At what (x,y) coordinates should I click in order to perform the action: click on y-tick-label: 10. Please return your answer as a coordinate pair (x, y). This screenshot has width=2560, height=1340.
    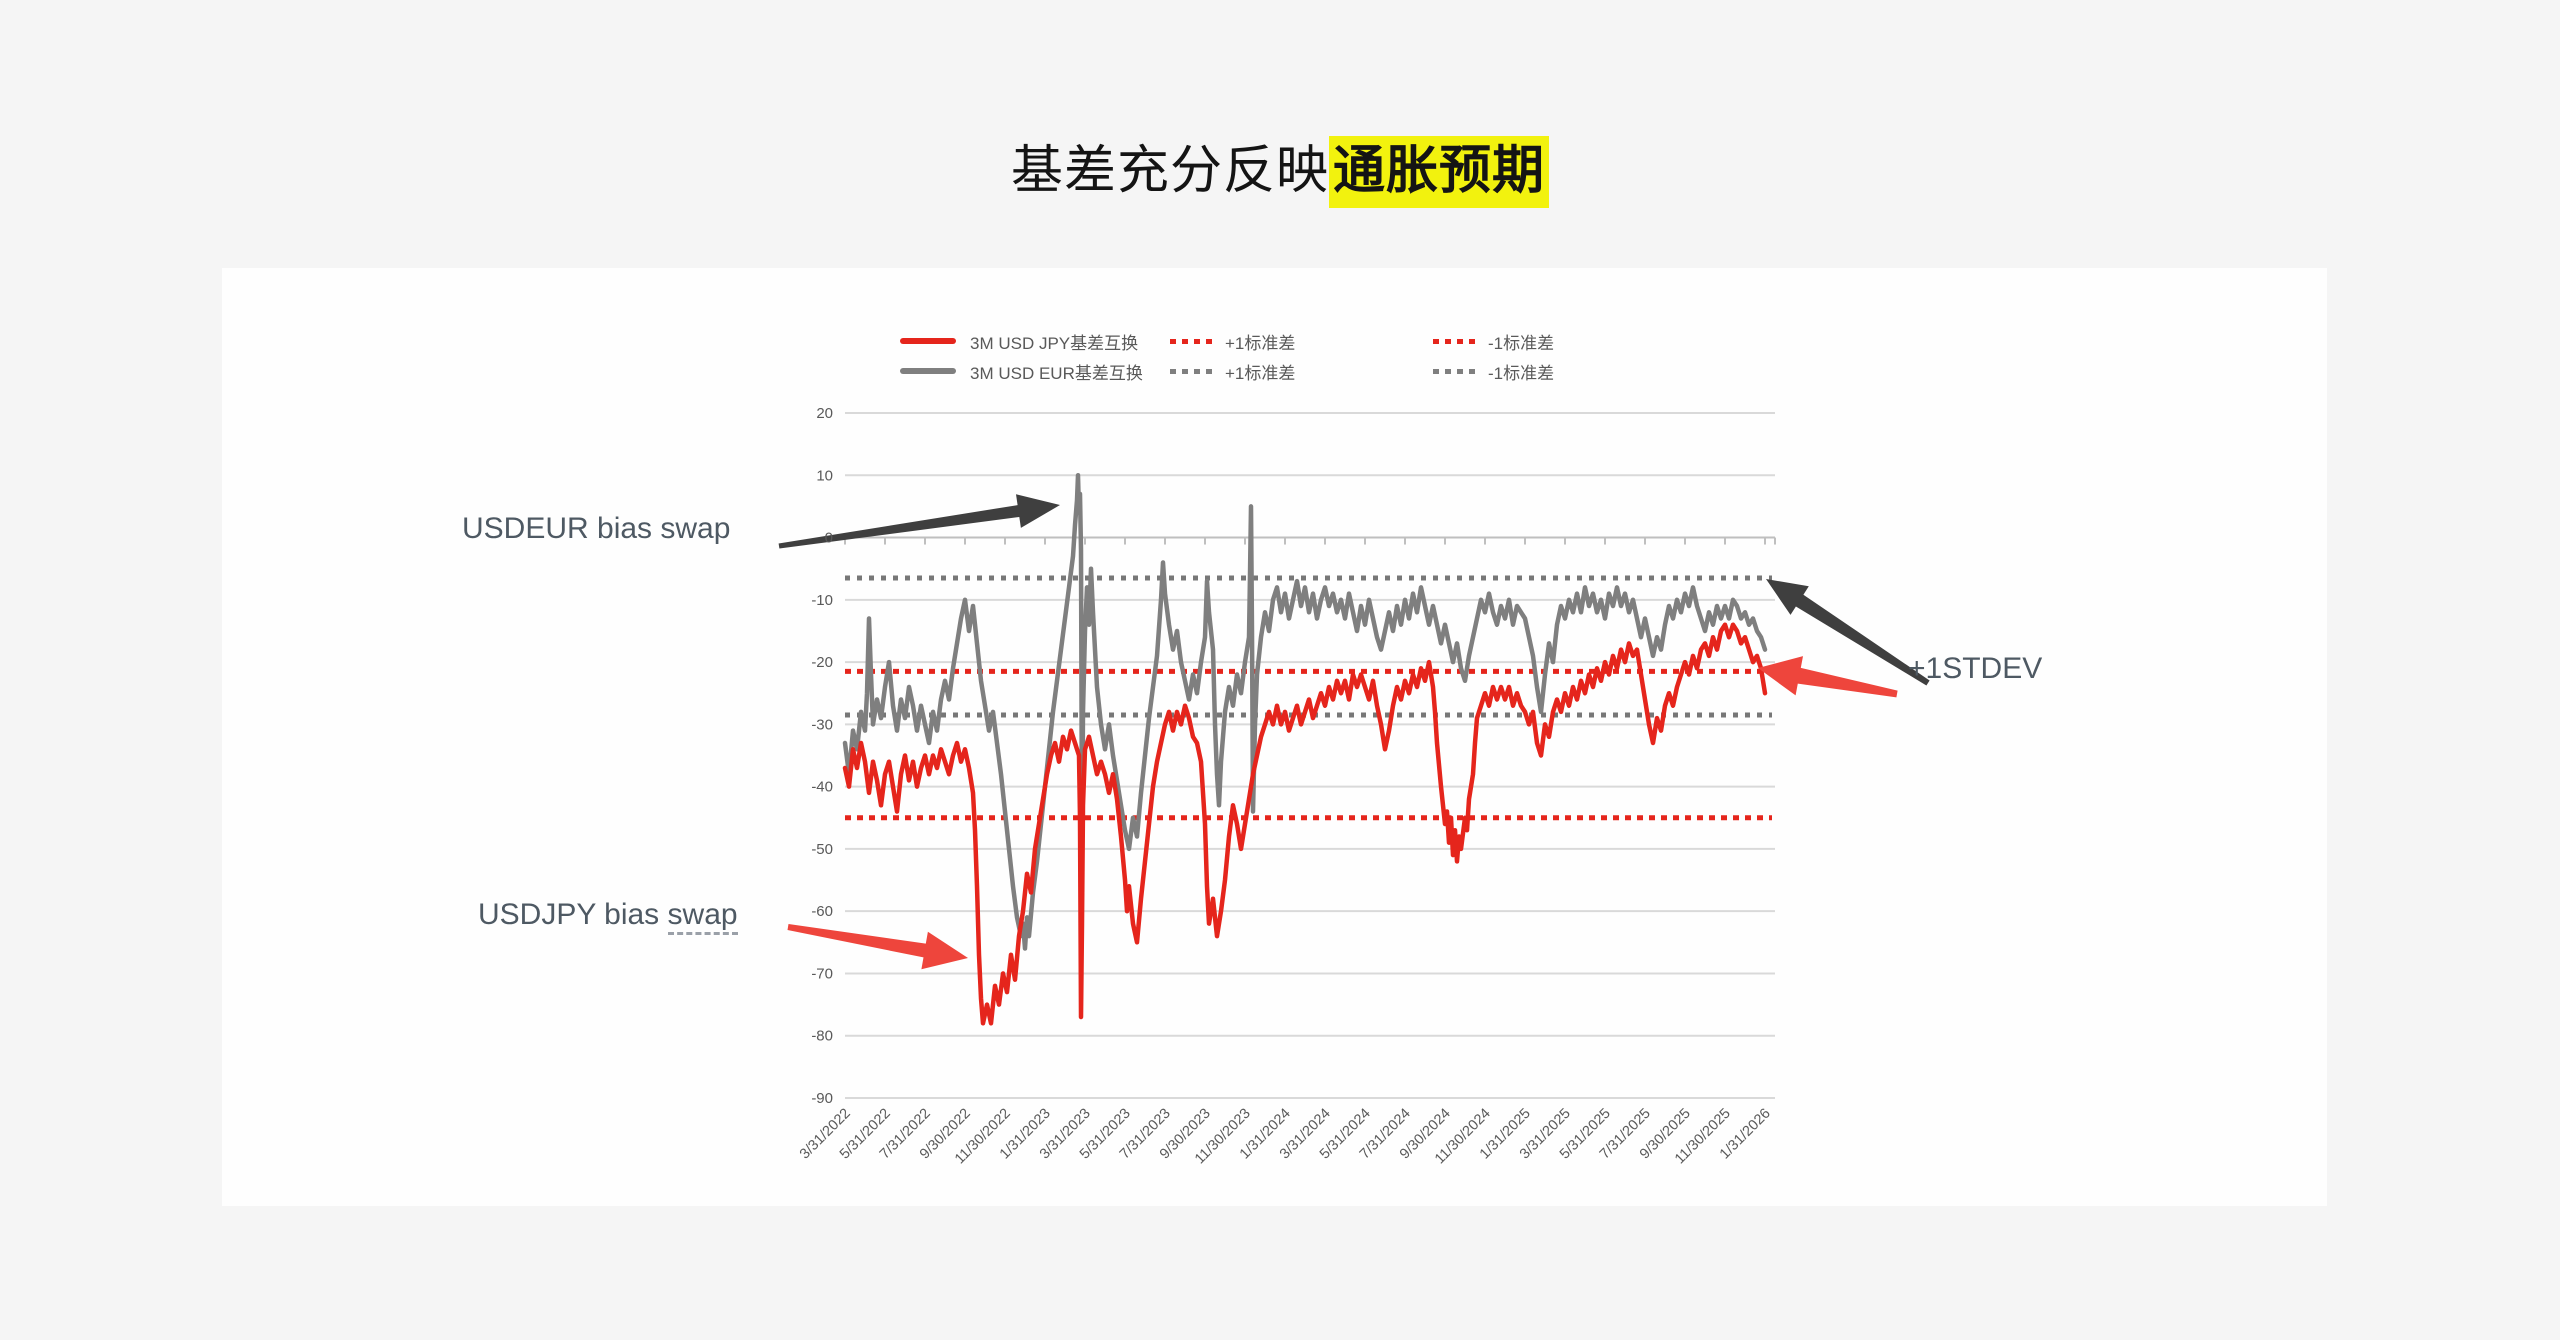
    Looking at the image, I should click on (824, 475).